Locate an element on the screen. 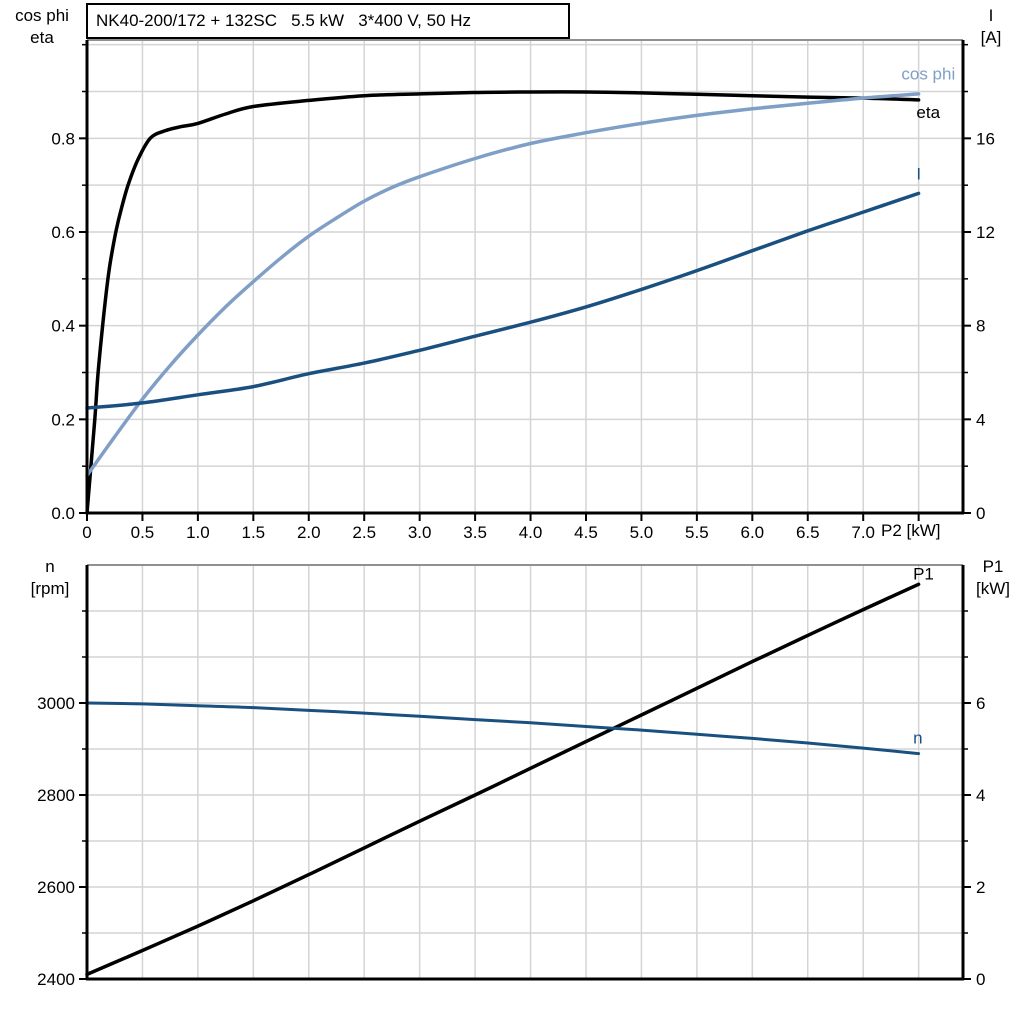 This screenshot has height=1024, width=1024. axis-title-bottom-right: P1 [kW] is located at coordinates (992, 578).